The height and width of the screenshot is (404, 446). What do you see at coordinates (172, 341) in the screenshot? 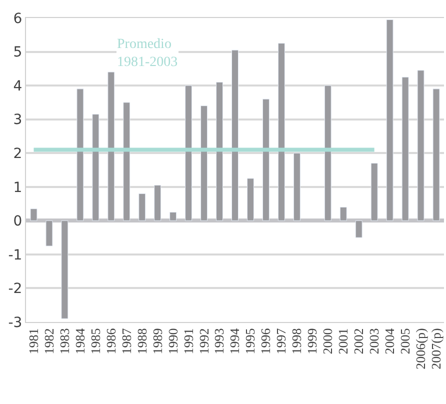
I see `x-tick-label: 1990` at bounding box center [172, 341].